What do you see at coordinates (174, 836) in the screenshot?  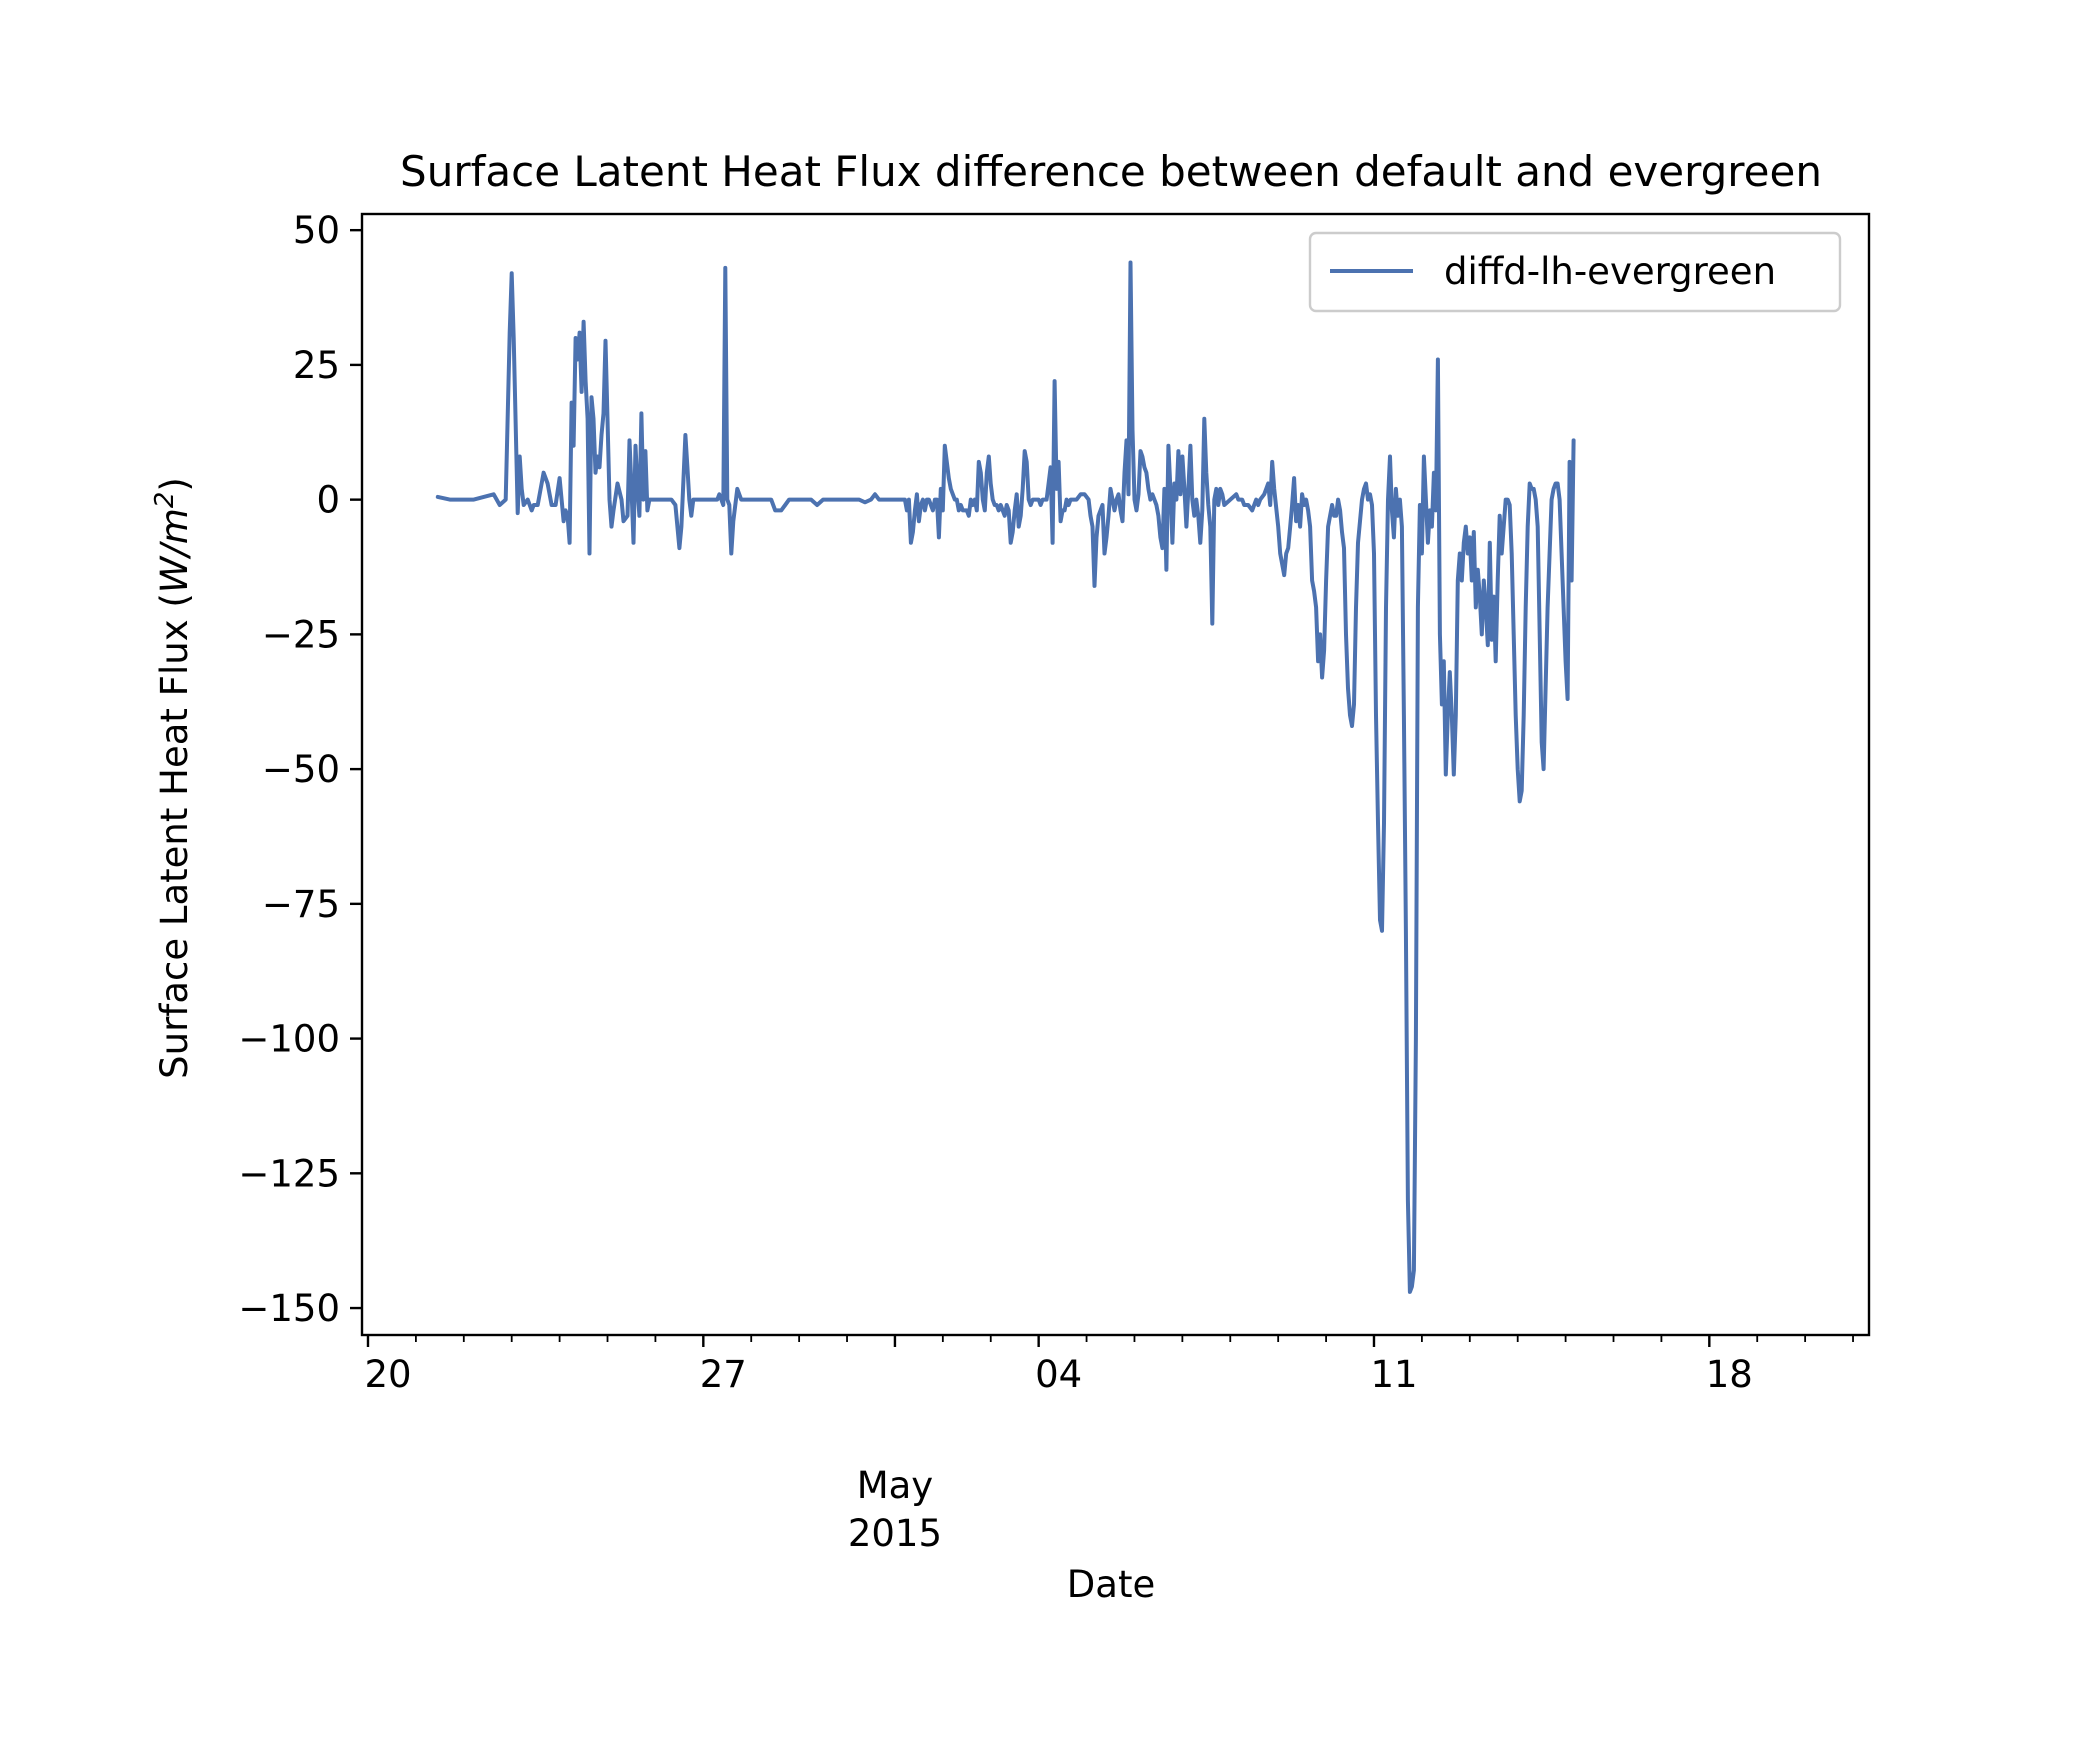 I see `y-axis-label-text: Surface Latent Heat Flux (` at bounding box center [174, 836].